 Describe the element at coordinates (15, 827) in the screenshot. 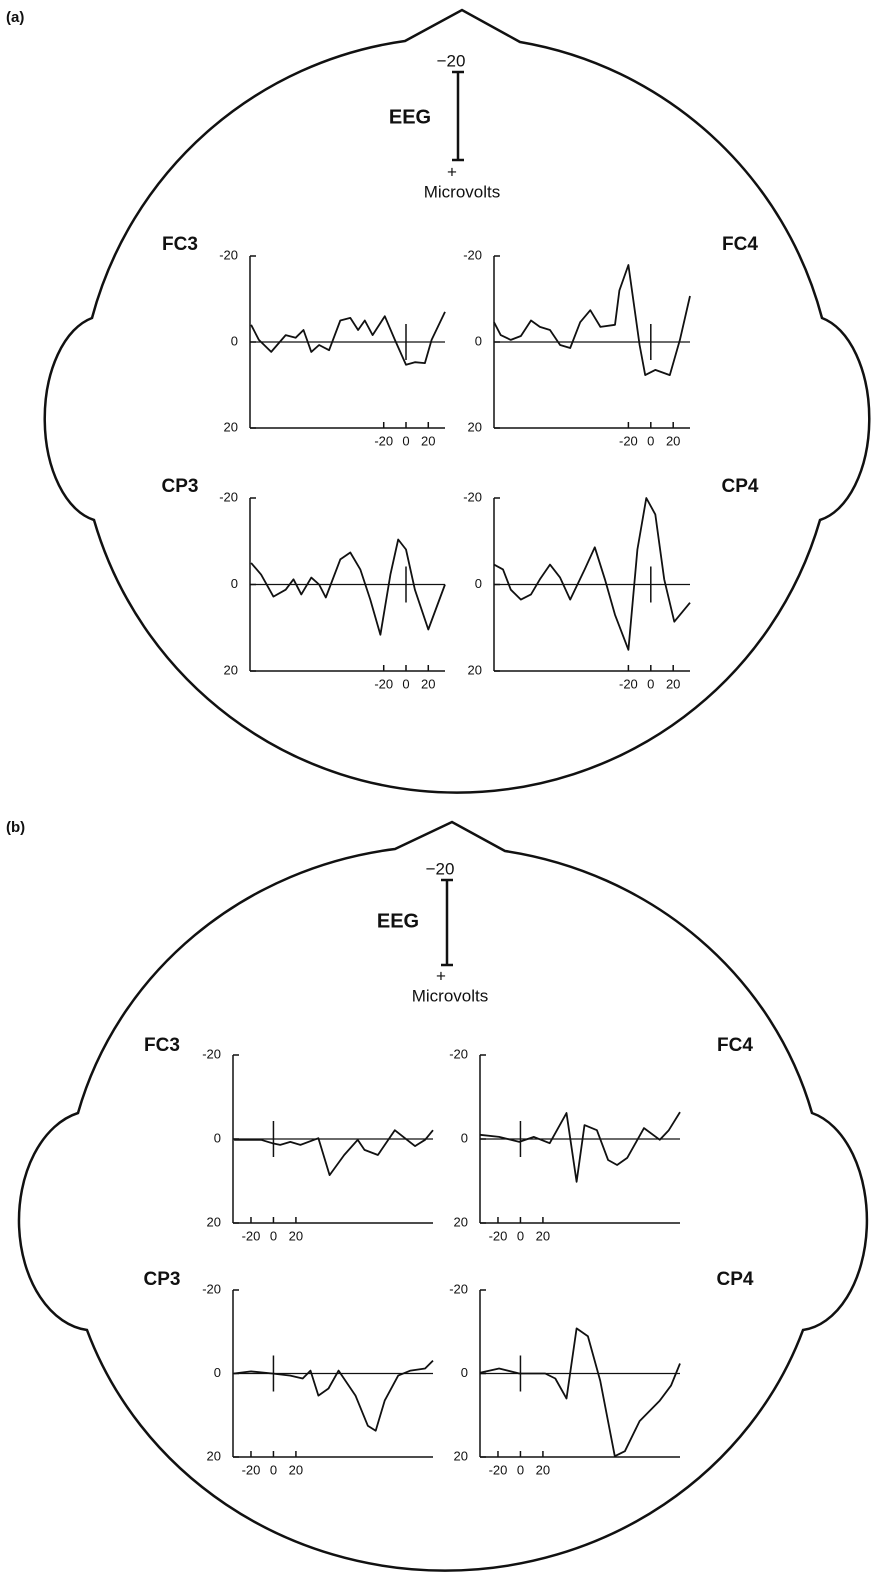

I see `panel-label: (b)` at that location.